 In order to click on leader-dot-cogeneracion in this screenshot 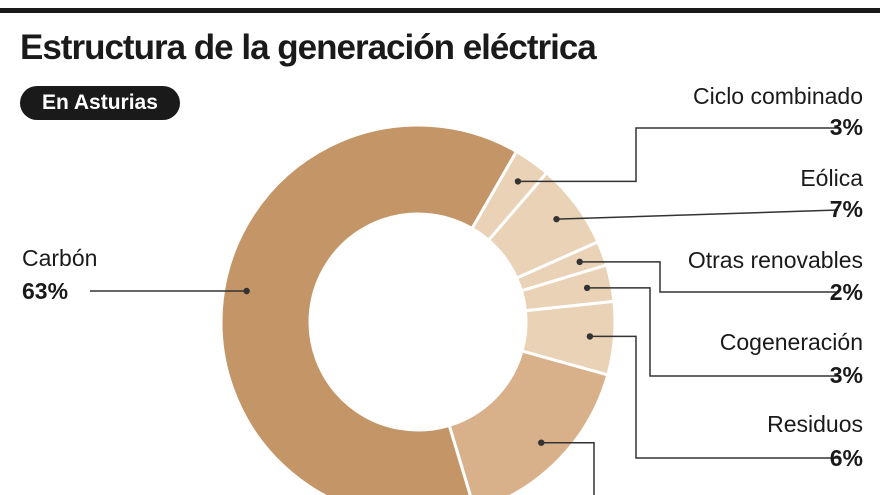, I will do `click(587, 288)`.